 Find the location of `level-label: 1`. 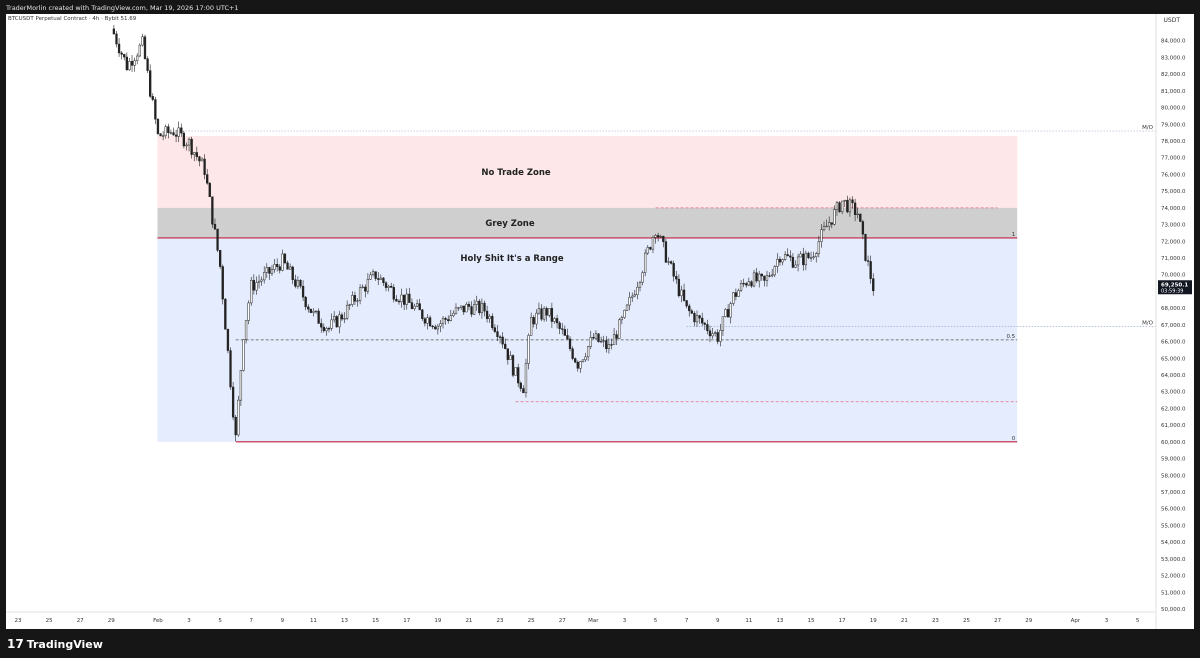

level-label: 1 is located at coordinates (1014, 235).